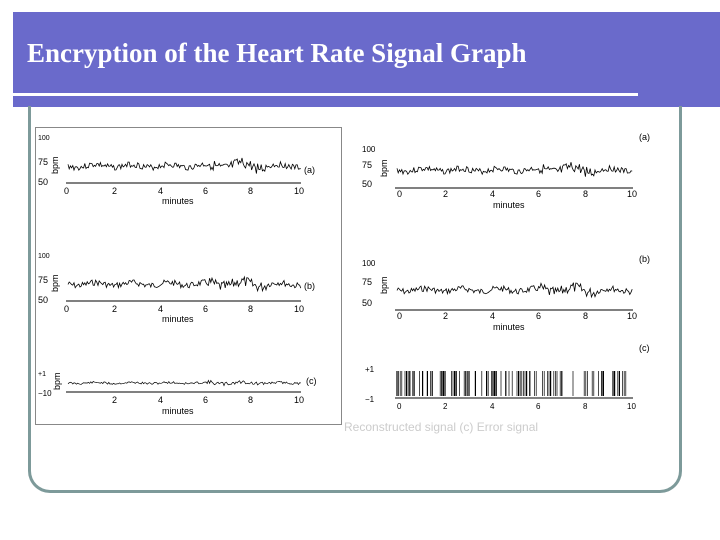 Image resolution: width=720 pixels, height=540 pixels. I want to click on left-plot-a: 100 75 50 bpm (a) 0 2 4 6 8 10 minutes, so click(176, 170).